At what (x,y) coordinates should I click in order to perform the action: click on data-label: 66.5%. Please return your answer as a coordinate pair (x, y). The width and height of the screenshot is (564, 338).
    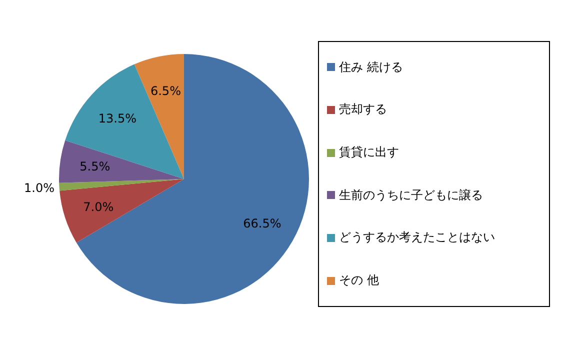
    Looking at the image, I should click on (262, 223).